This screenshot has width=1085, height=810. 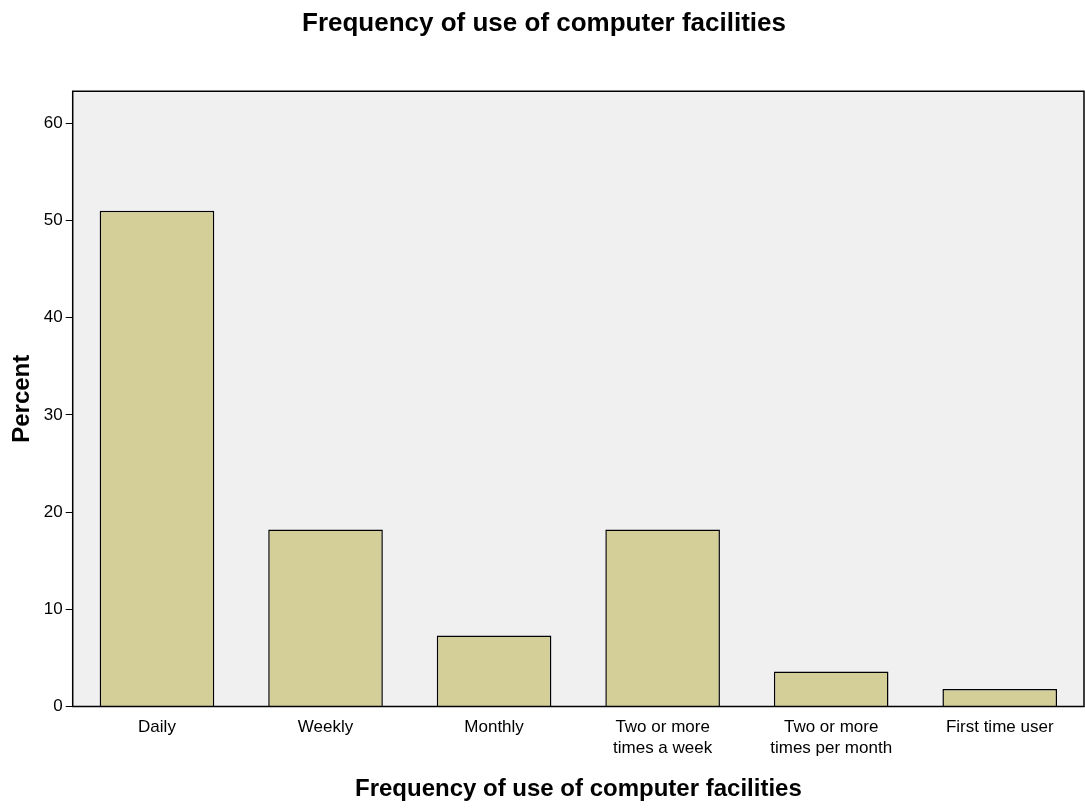 I want to click on x-tick-label: First time user, so click(x=999, y=727).